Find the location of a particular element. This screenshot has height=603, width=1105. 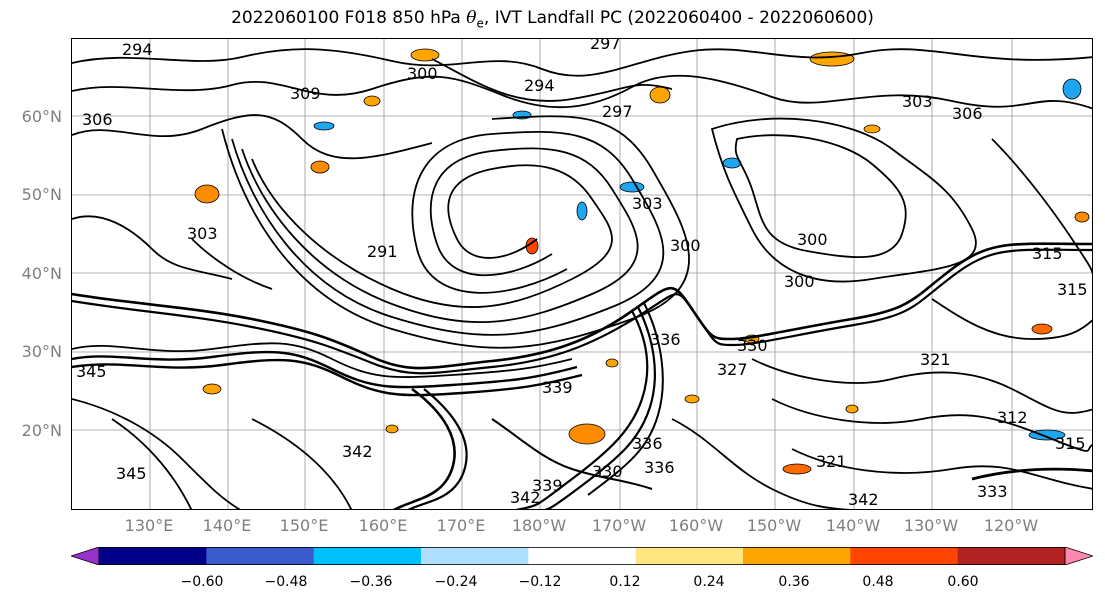

colorbar-tick: −0.48 is located at coordinates (286, 582).